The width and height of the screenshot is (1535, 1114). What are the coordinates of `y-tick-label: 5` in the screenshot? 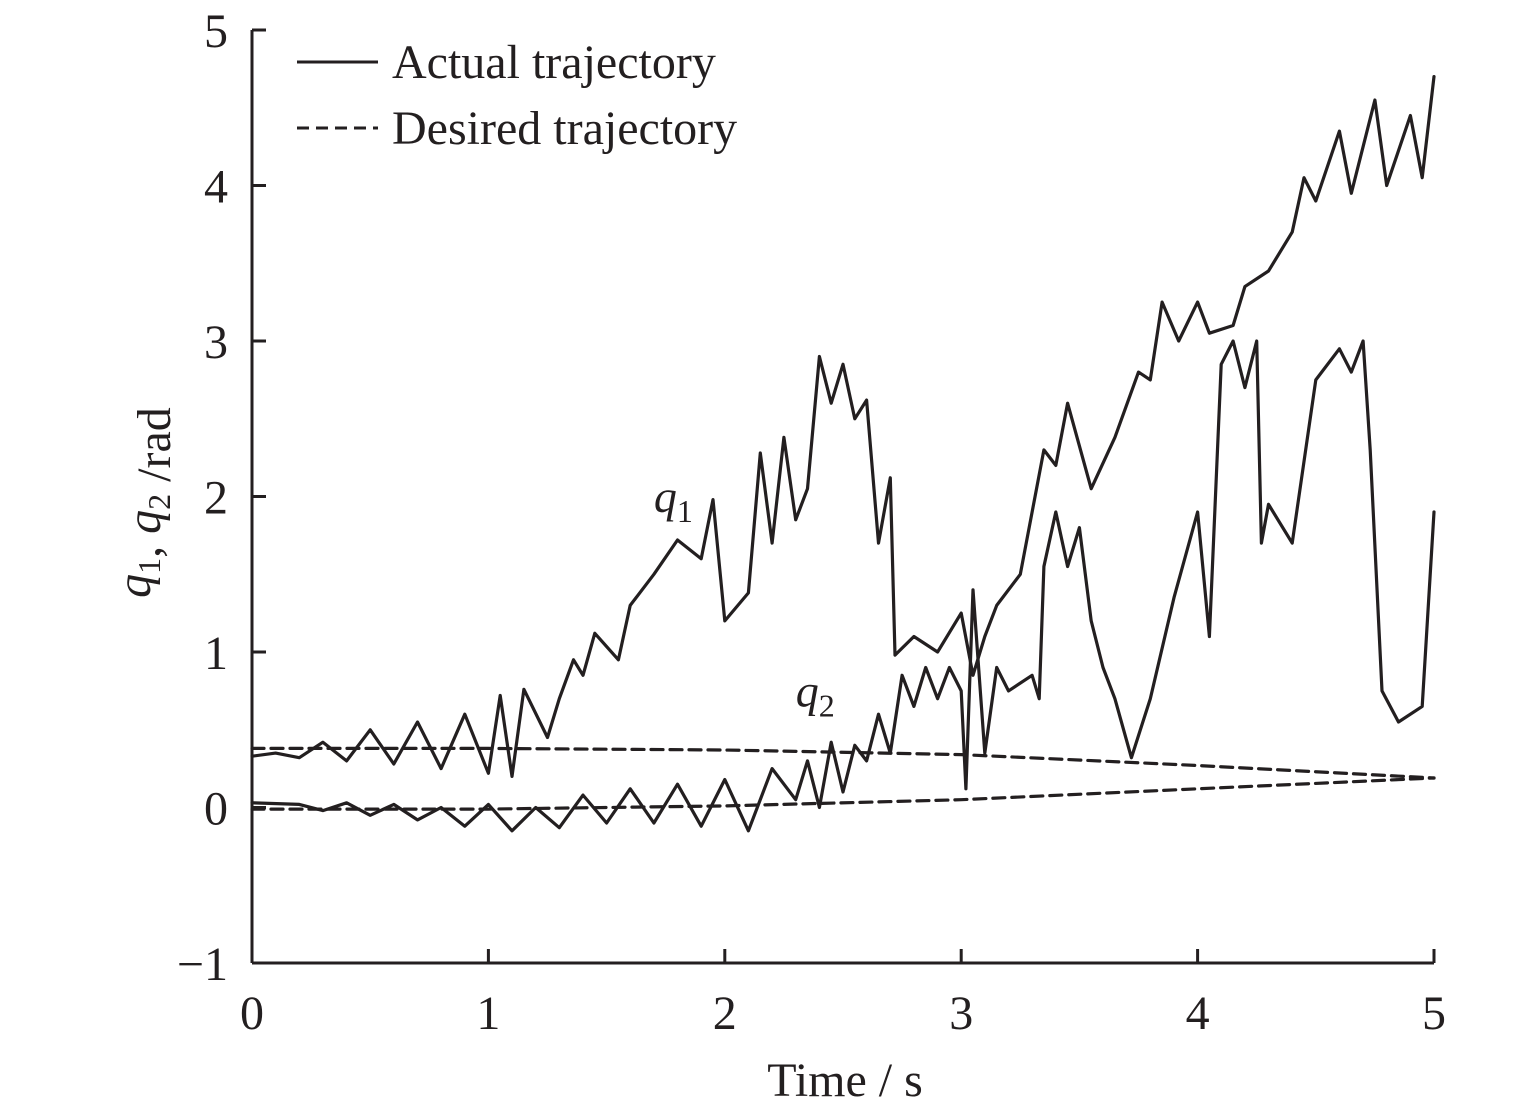 It's located at (216, 31).